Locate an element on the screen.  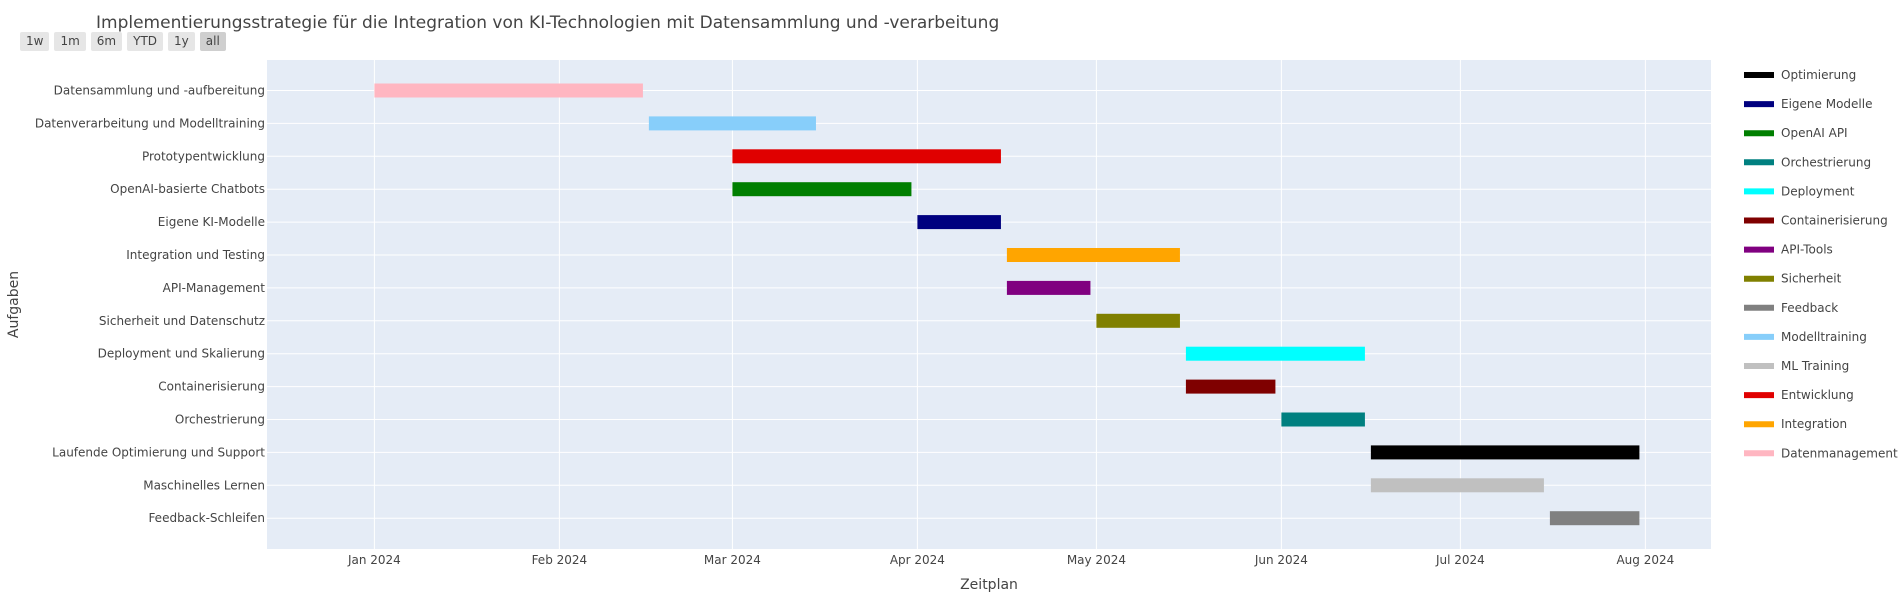
legend-item: OpenAI API is located at coordinates (1796, 133).